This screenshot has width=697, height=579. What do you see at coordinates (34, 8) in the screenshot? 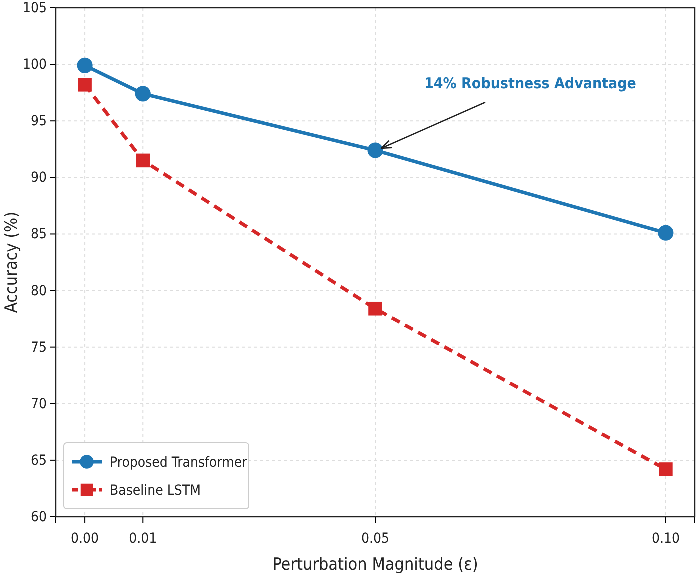
I see `y-tick-label: 105` at bounding box center [34, 8].